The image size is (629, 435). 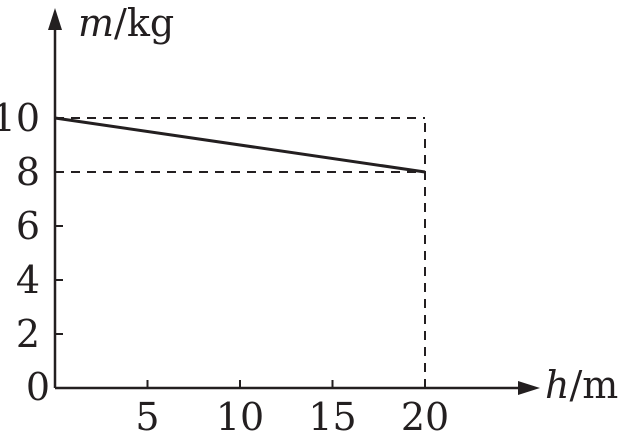 What do you see at coordinates (240, 415) in the screenshot?
I see `x-tick-label: 10` at bounding box center [240, 415].